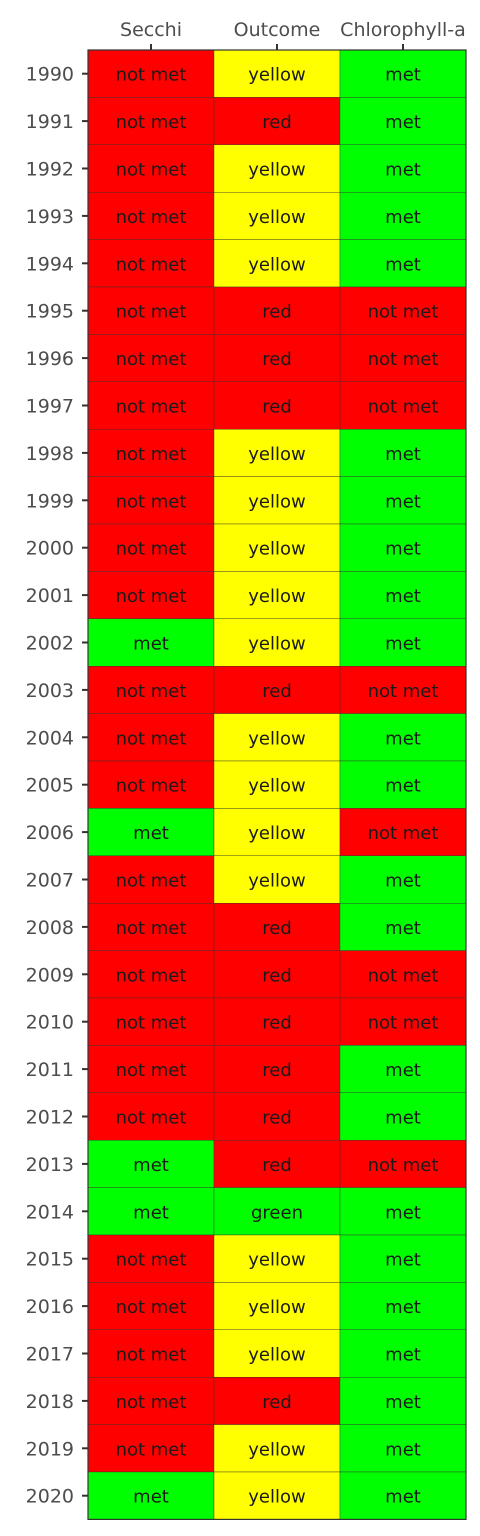 The width and height of the screenshot is (480, 1536). I want to click on row-label: 1993, so click(50, 217).